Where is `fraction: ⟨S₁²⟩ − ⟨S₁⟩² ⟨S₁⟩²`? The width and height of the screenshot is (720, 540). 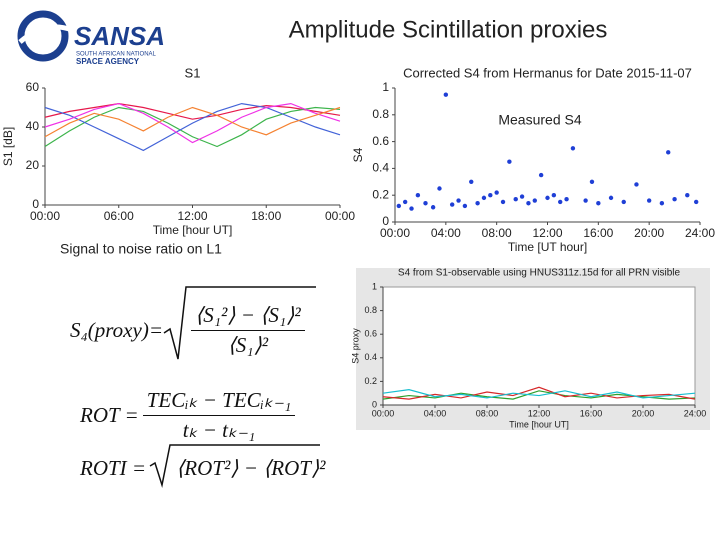 fraction: ⟨S₁²⟩ − ⟨S₁⟩² ⟨S₁⟩² is located at coordinates (248, 330).